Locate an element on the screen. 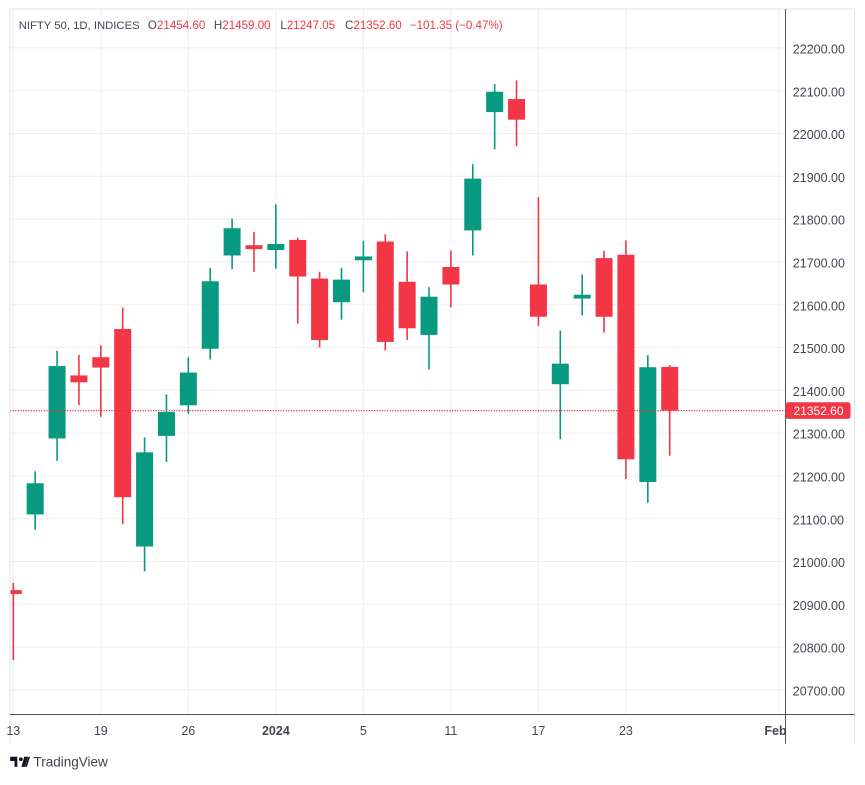 The image size is (865, 785). svg-text: −101.35 (−0.47%) is located at coordinates (456, 25).